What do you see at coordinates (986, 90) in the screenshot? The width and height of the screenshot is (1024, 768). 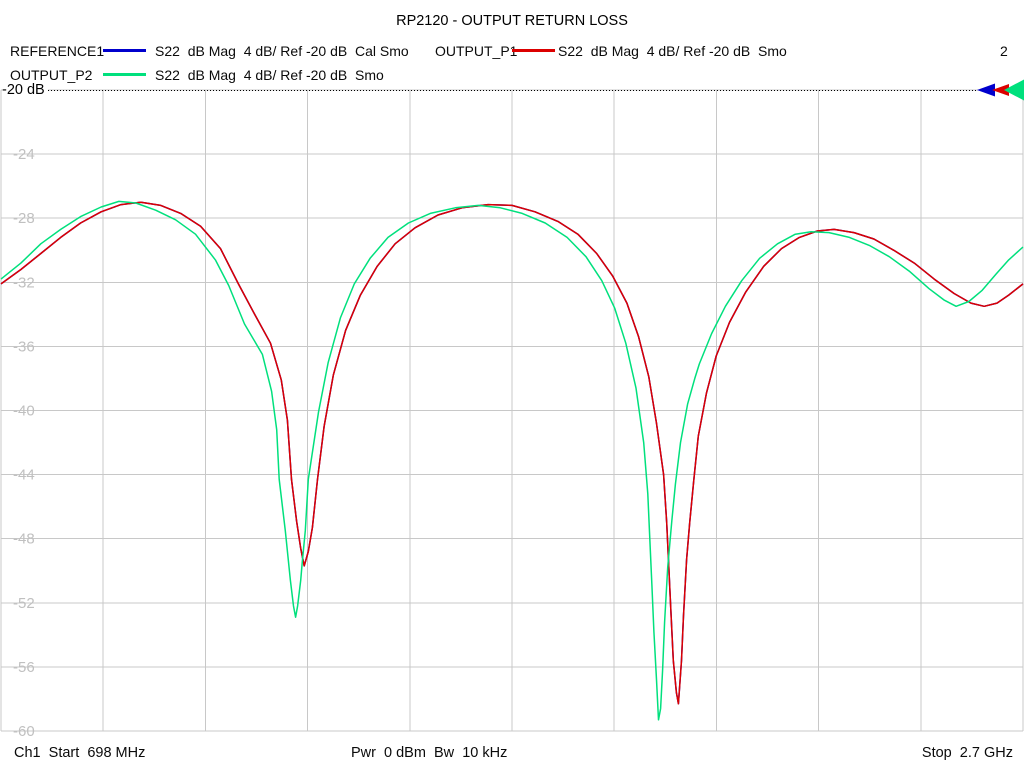 I see `ref-level-marker-reference1` at bounding box center [986, 90].